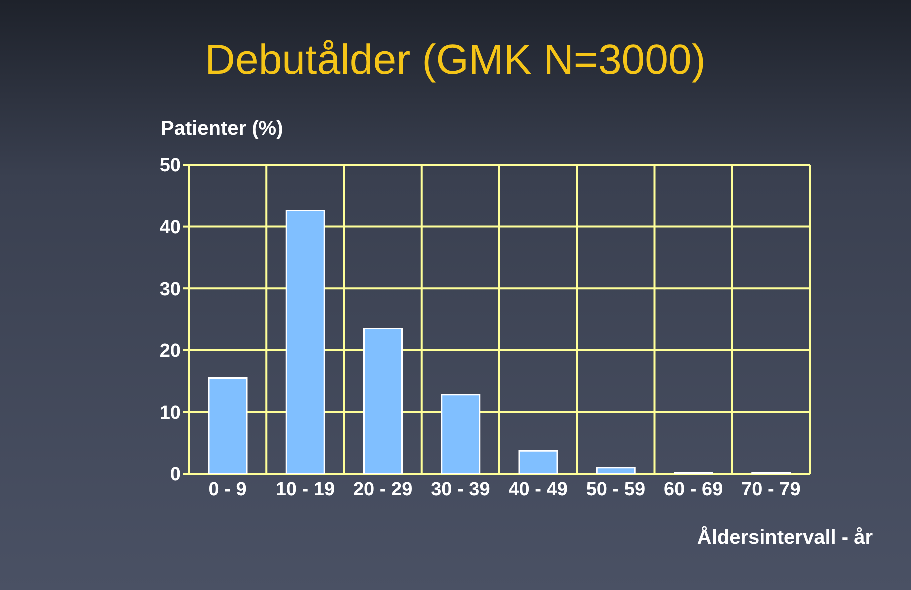 Image resolution: width=911 pixels, height=590 pixels. I want to click on y-axis-title: Patienter (%), so click(222, 129).